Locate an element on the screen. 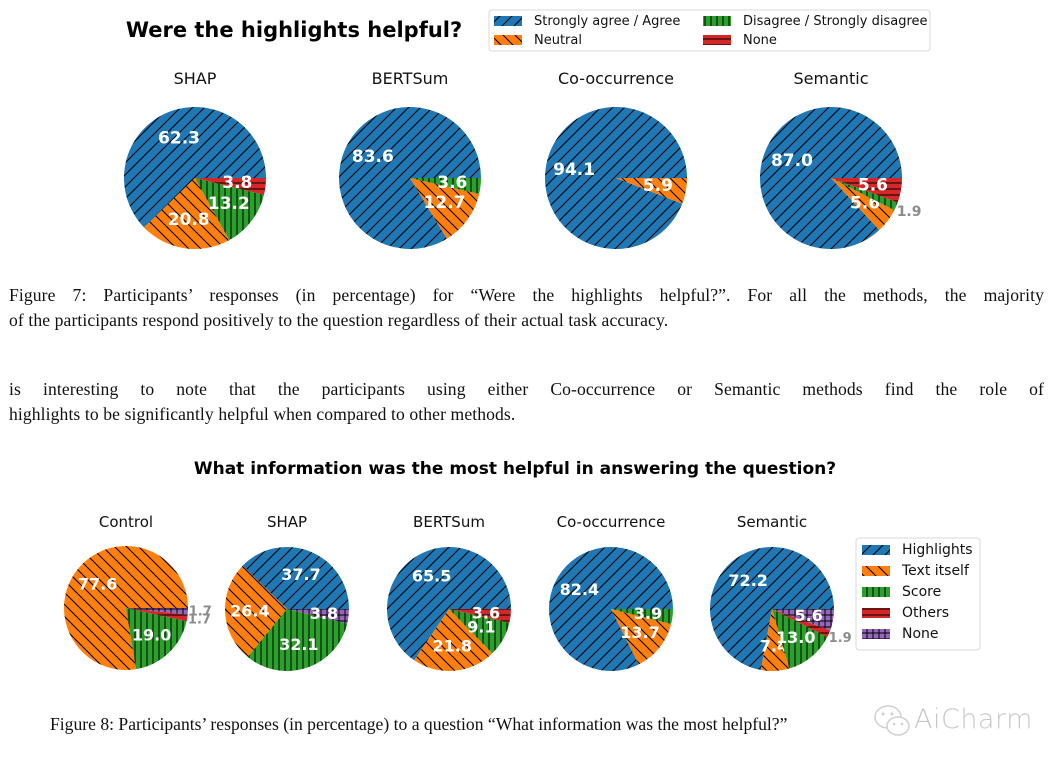  pie-value-label: 12.7 is located at coordinates (445, 203).